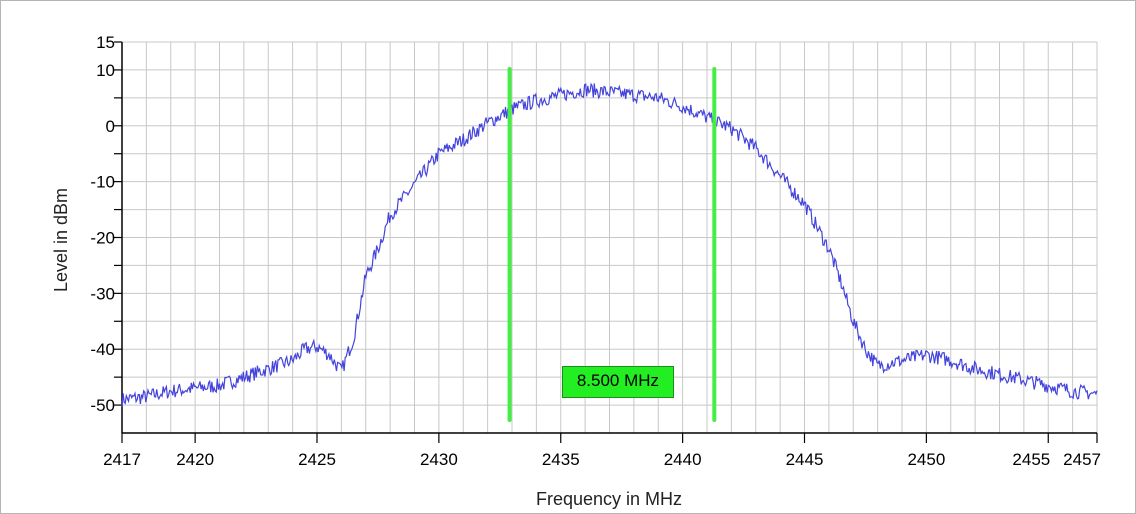 This screenshot has height=514, width=1136. I want to click on bandwidth-markers, so click(612, 244).